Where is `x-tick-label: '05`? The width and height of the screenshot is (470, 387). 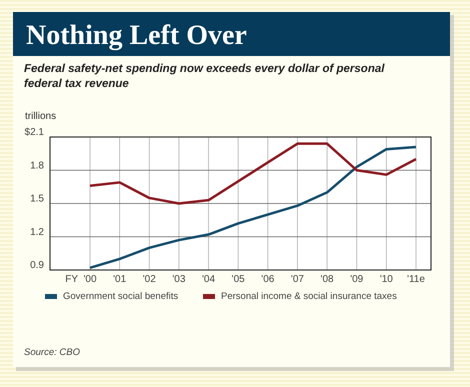
x-tick-label: '05 is located at coordinates (239, 279).